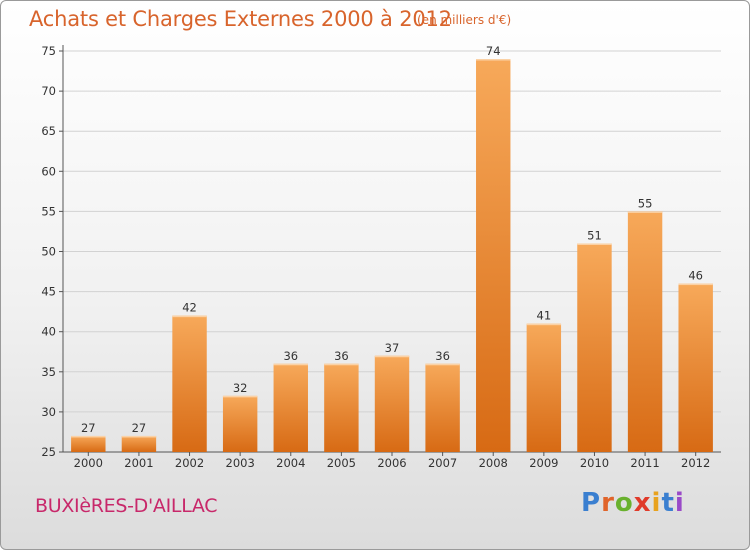 Image resolution: width=750 pixels, height=550 pixels. What do you see at coordinates (48, 131) in the screenshot?
I see `y-tick-label: 65` at bounding box center [48, 131].